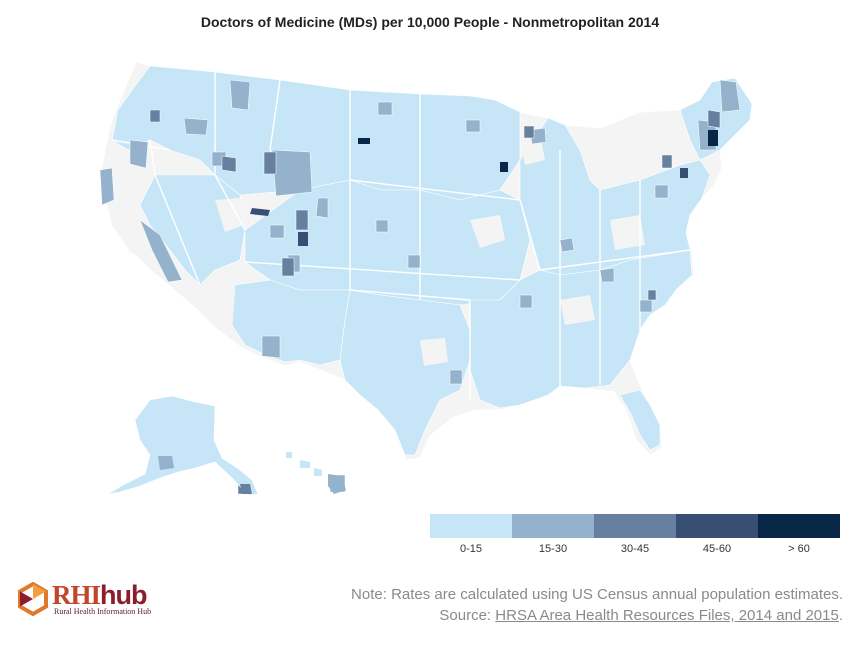 The width and height of the screenshot is (860, 645). I want to click on legend-item: 0-15, so click(471, 536).